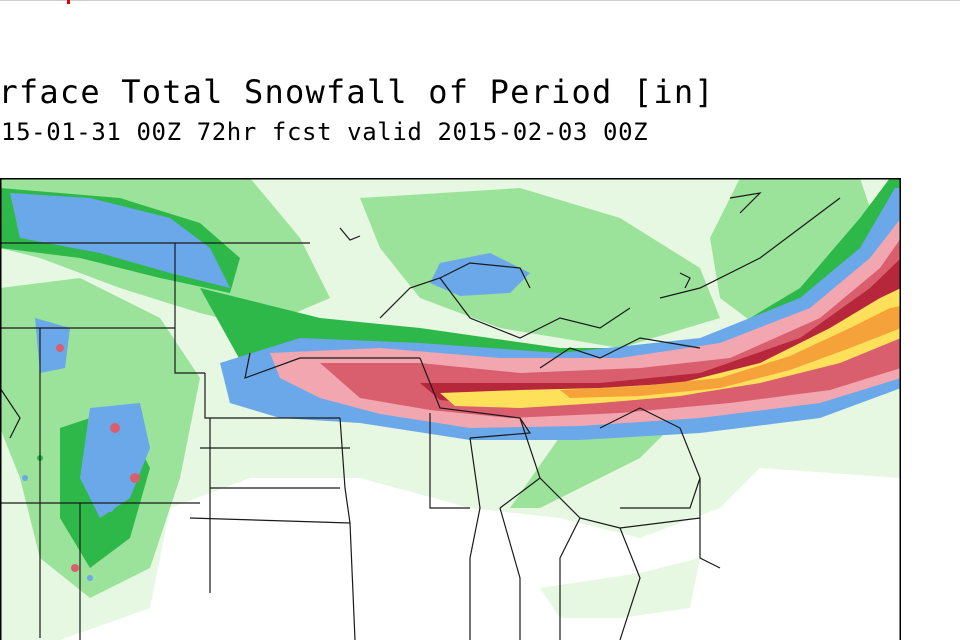  Describe the element at coordinates (68, 2) in the screenshot. I see `red-tick-mark` at that location.